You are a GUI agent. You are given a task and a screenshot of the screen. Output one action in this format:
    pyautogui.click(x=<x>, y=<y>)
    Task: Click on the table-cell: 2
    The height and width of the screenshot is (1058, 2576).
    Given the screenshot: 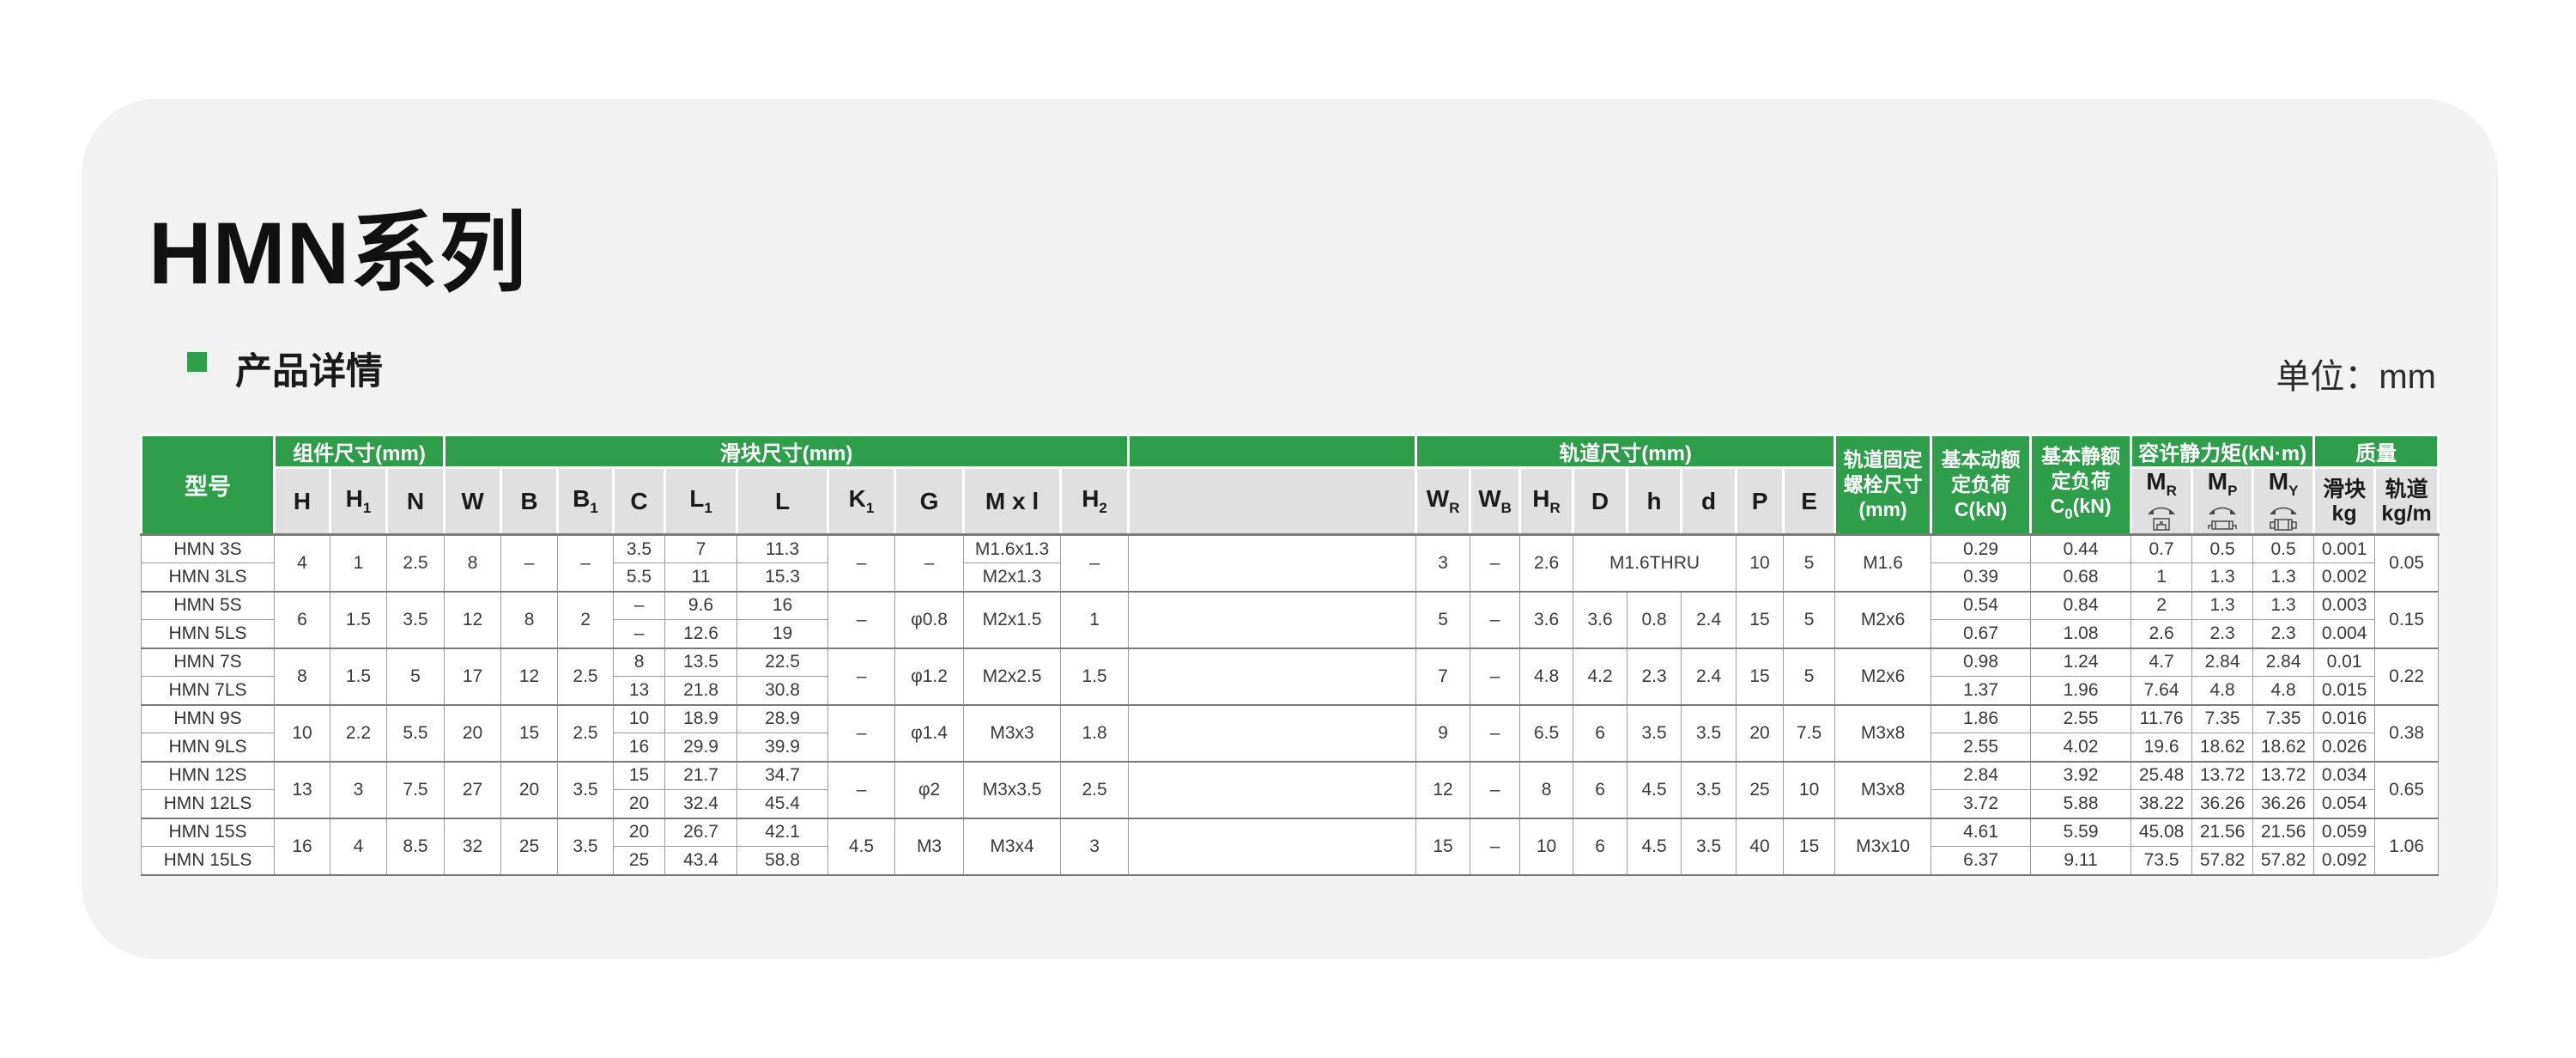 What is the action you would take?
    pyautogui.click(x=2162, y=605)
    